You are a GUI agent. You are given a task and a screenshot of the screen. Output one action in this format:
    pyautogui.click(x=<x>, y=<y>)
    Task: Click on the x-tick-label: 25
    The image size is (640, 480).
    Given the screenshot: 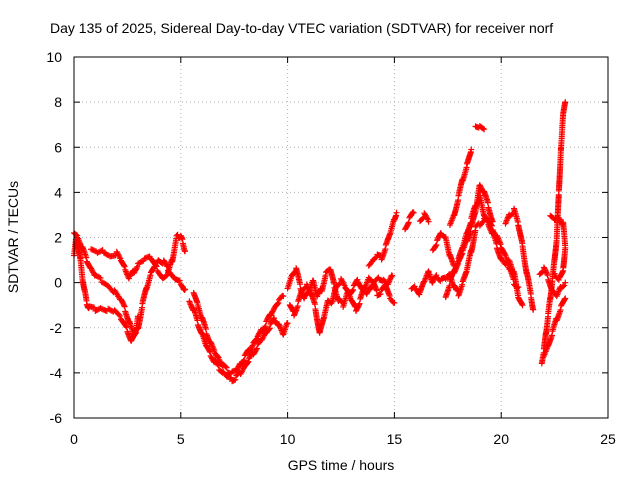 What is the action you would take?
    pyautogui.click(x=608, y=439)
    